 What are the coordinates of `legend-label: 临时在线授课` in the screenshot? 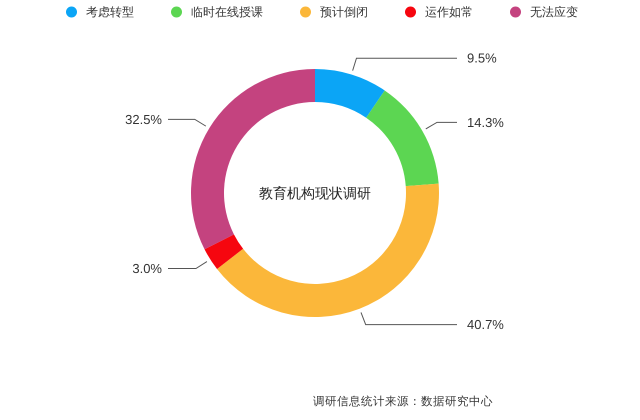 It's located at (227, 12).